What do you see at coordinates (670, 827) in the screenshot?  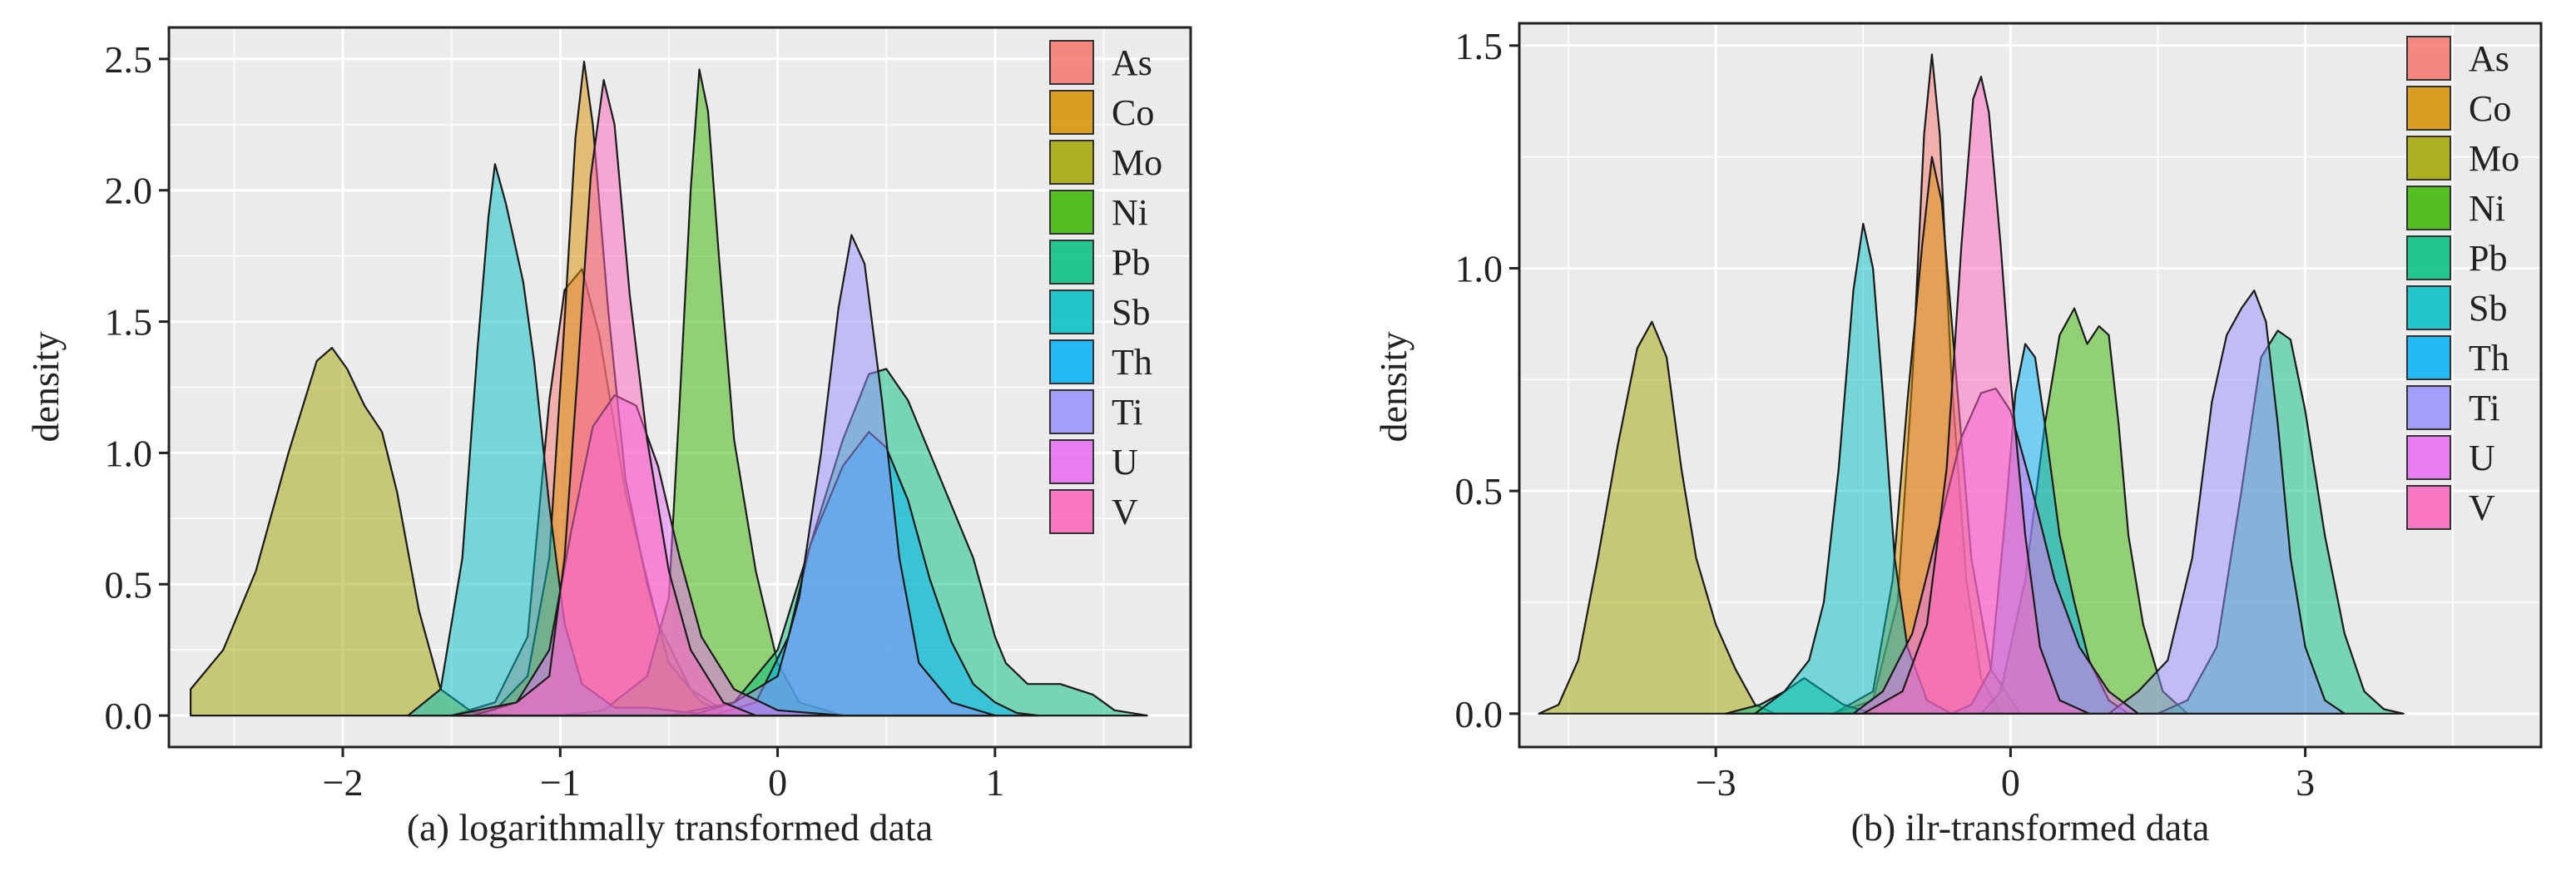 I see `panel-a-caption: (a) logarithmally transformed data` at bounding box center [670, 827].